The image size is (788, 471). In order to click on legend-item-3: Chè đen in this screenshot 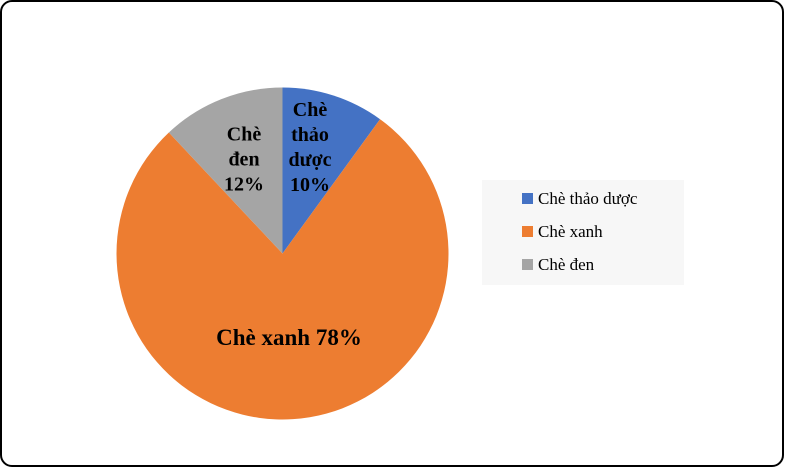, I will do `click(603, 264)`.